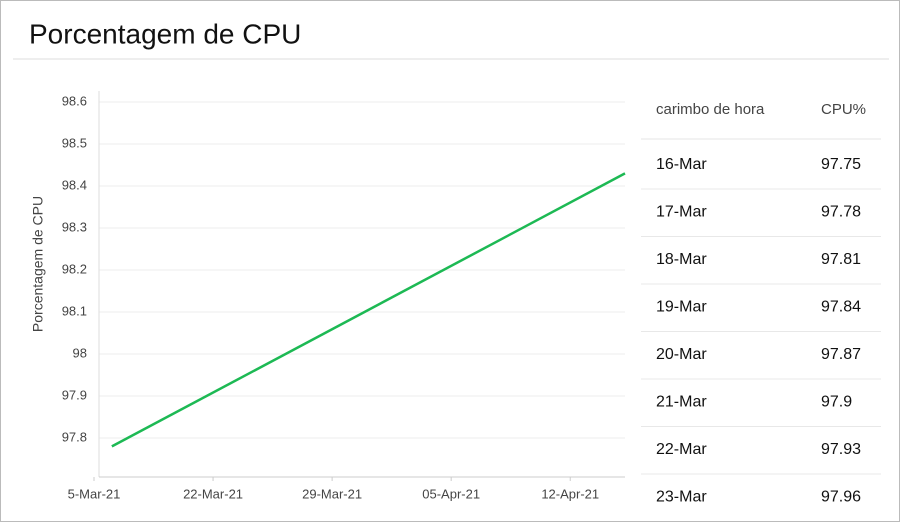 Image resolution: width=900 pixels, height=522 pixels. What do you see at coordinates (681, 307) in the screenshot?
I see `table-cell: 19-Mar` at bounding box center [681, 307].